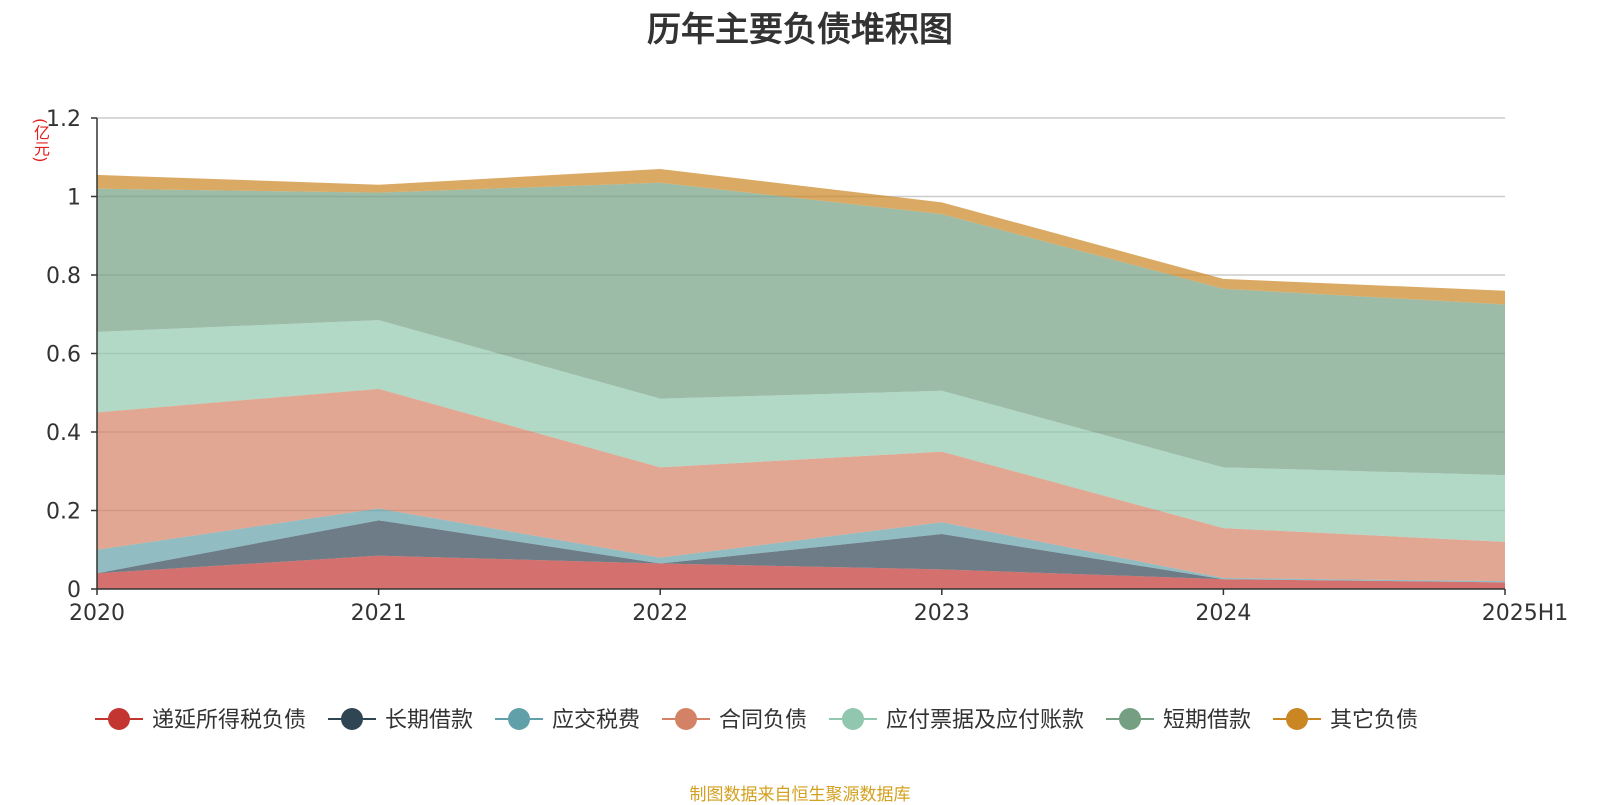 The width and height of the screenshot is (1600, 805). Describe the element at coordinates (74, 590) in the screenshot. I see `y-tick-label: 0` at that location.